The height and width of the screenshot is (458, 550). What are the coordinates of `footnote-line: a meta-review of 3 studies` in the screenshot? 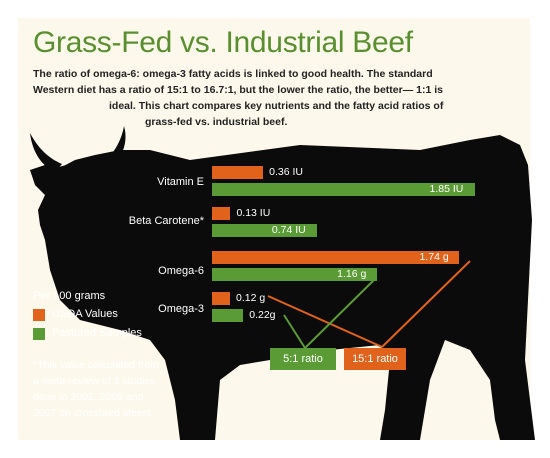 It's located at (94, 381).